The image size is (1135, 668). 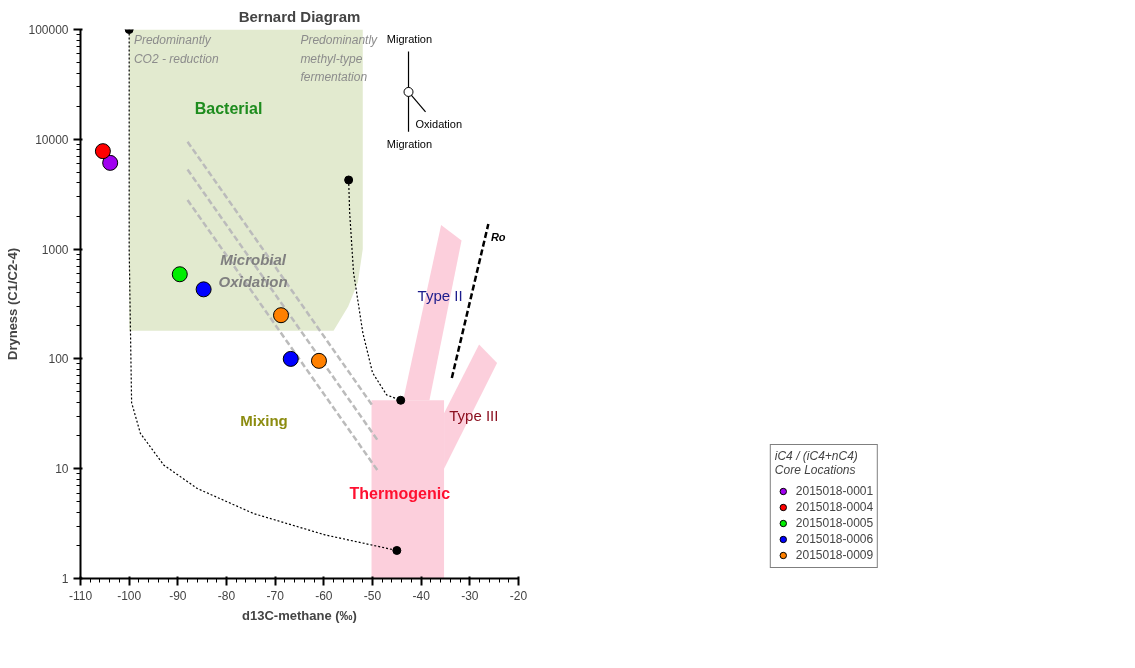 I want to click on annotation: Ro, so click(x=498, y=237).